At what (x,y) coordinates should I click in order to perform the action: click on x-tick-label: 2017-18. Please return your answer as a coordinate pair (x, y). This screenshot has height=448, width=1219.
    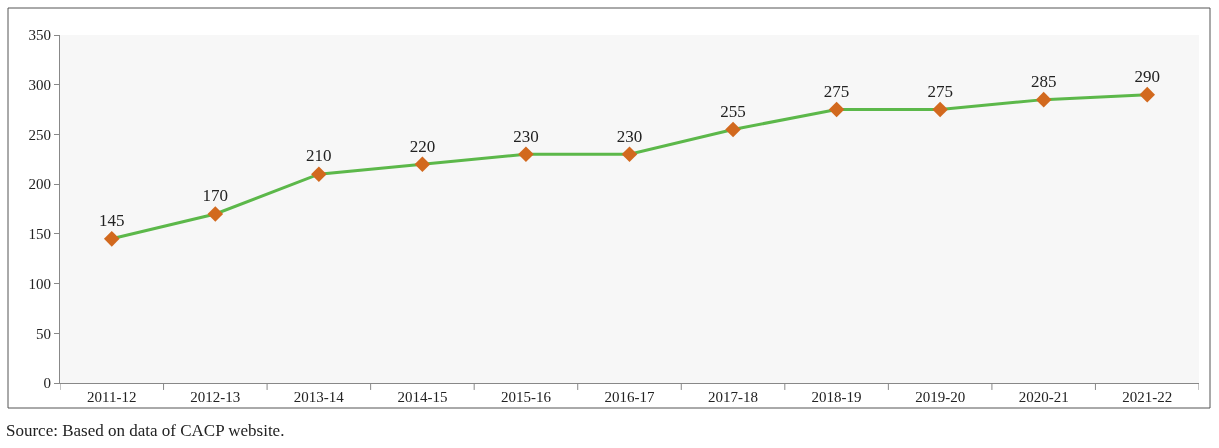
    Looking at the image, I should click on (733, 397).